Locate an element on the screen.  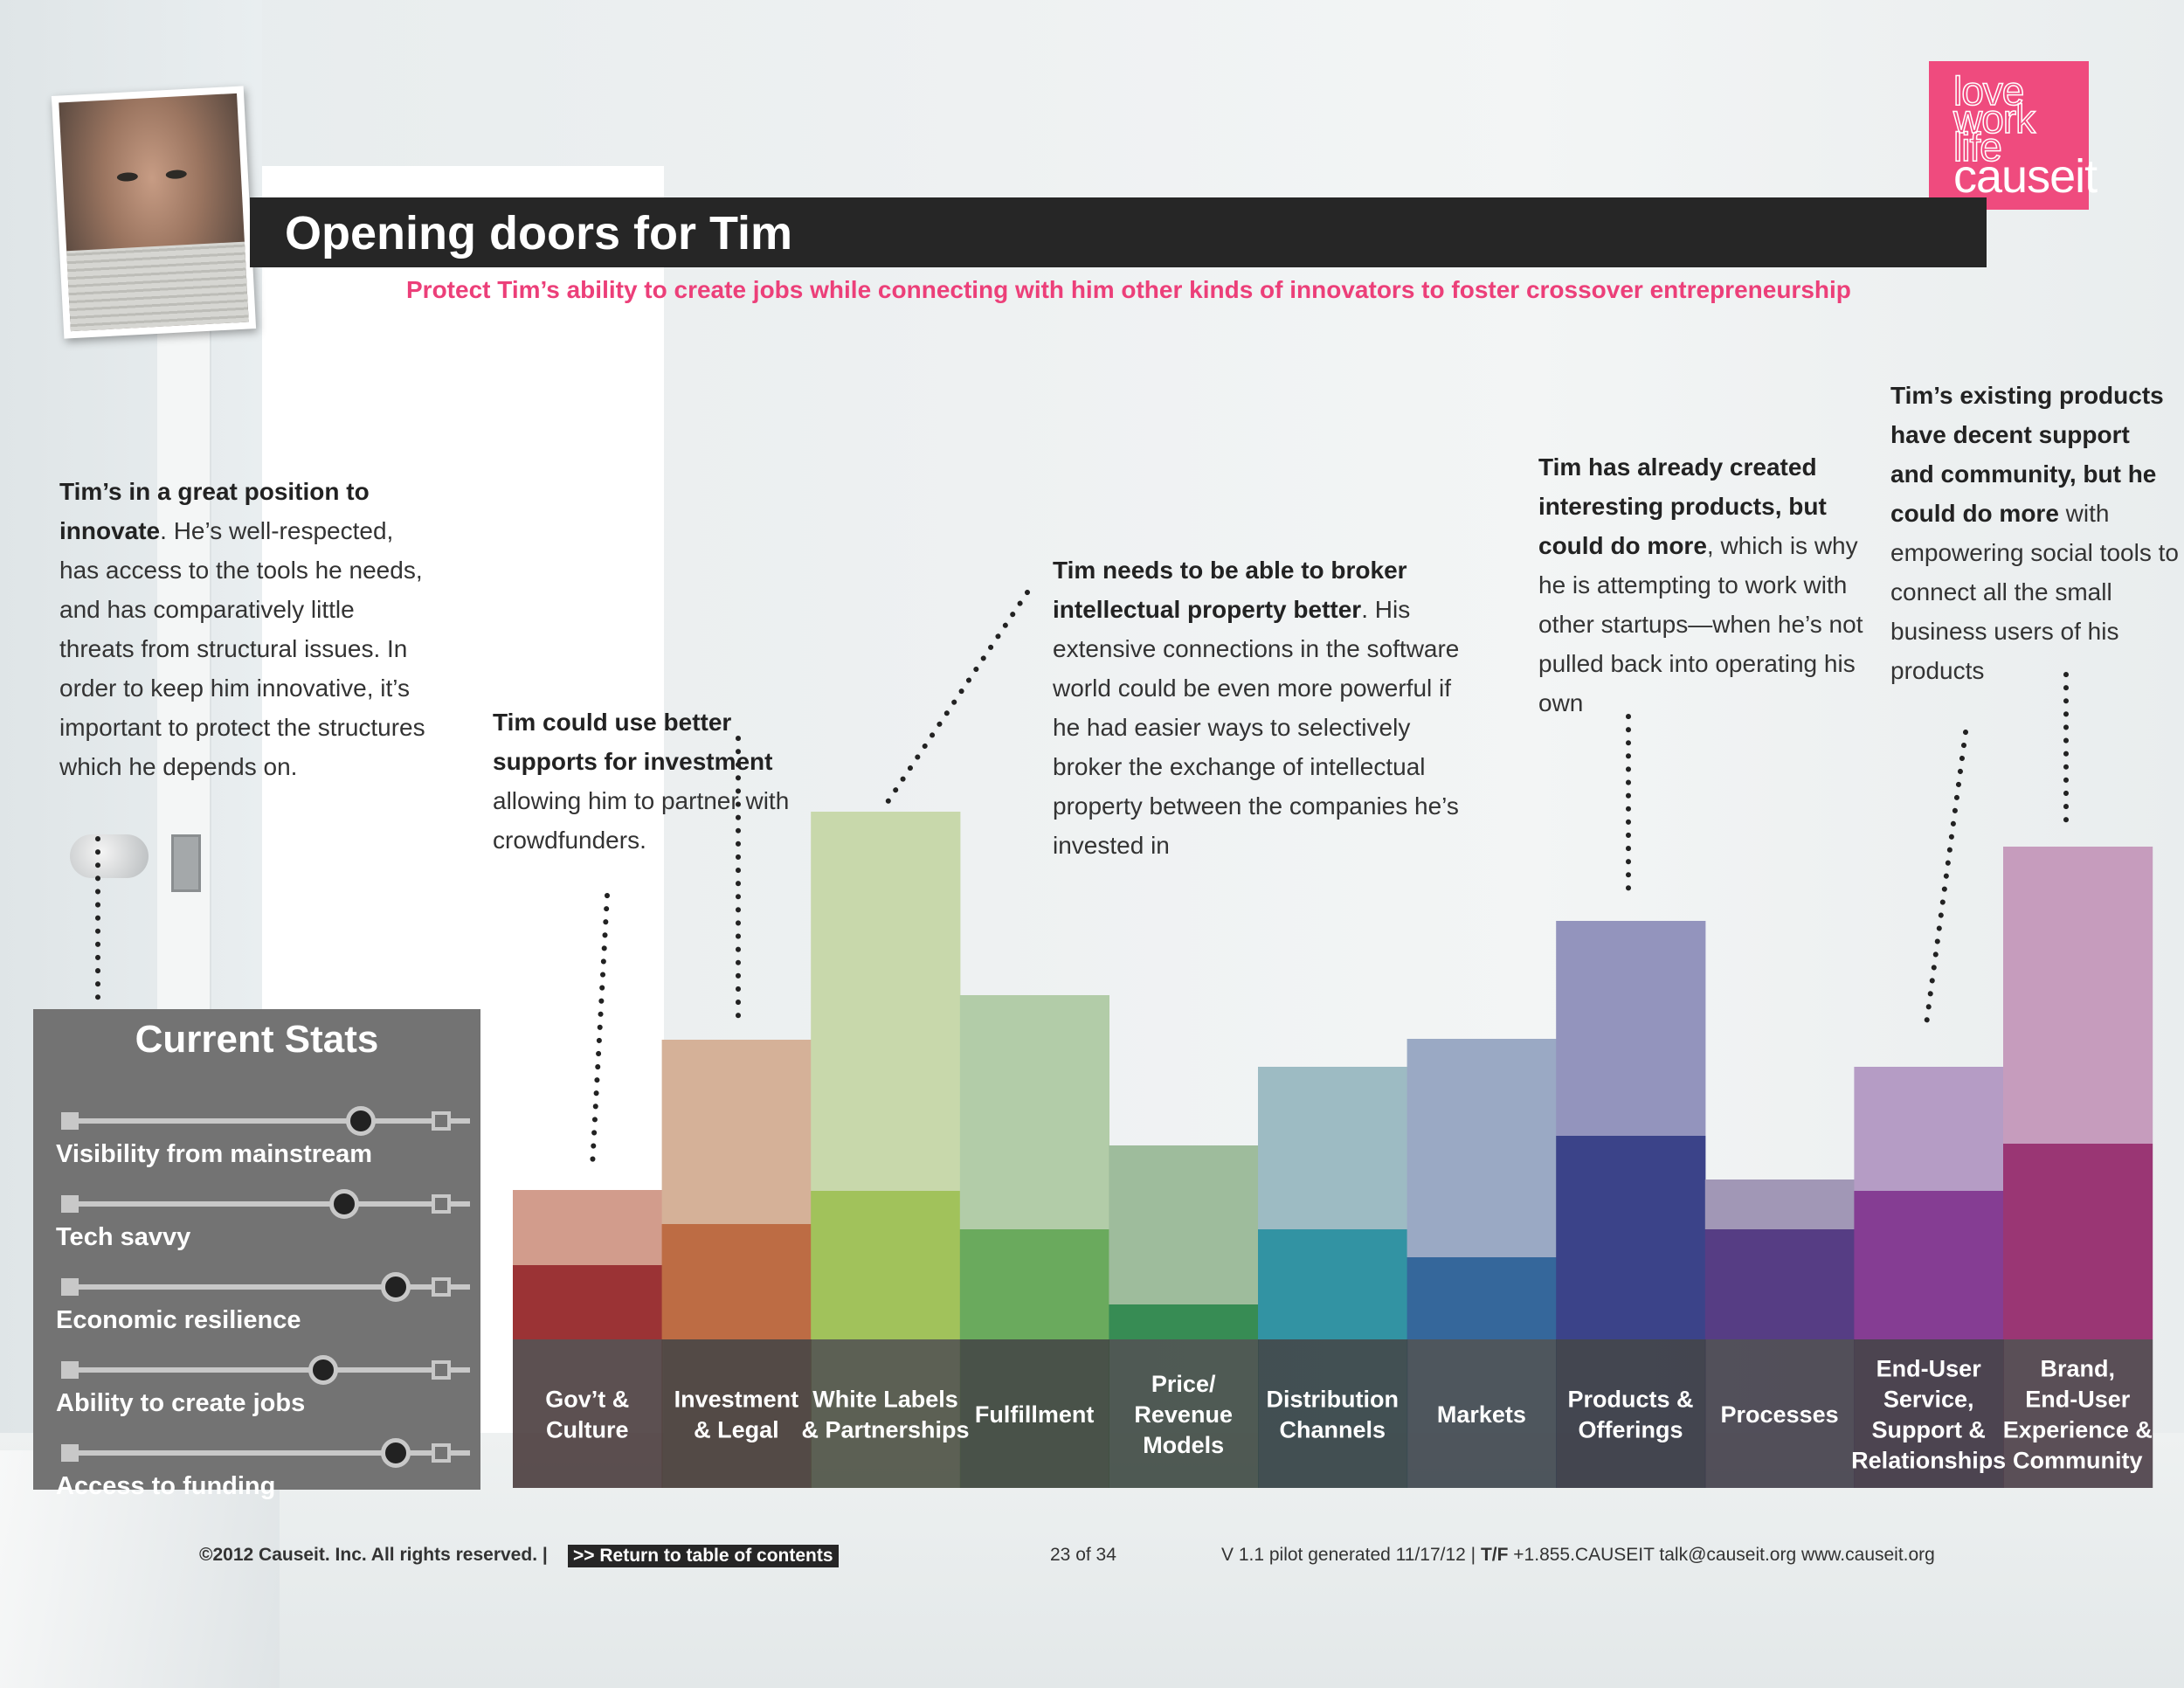
stat-label: Access to funding is located at coordinates (166, 1486).